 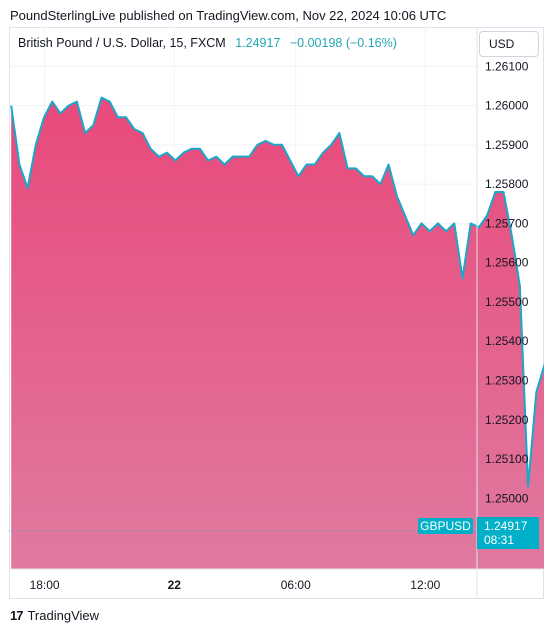 I want to click on price-tick-label: 1.25000, so click(x=507, y=498).